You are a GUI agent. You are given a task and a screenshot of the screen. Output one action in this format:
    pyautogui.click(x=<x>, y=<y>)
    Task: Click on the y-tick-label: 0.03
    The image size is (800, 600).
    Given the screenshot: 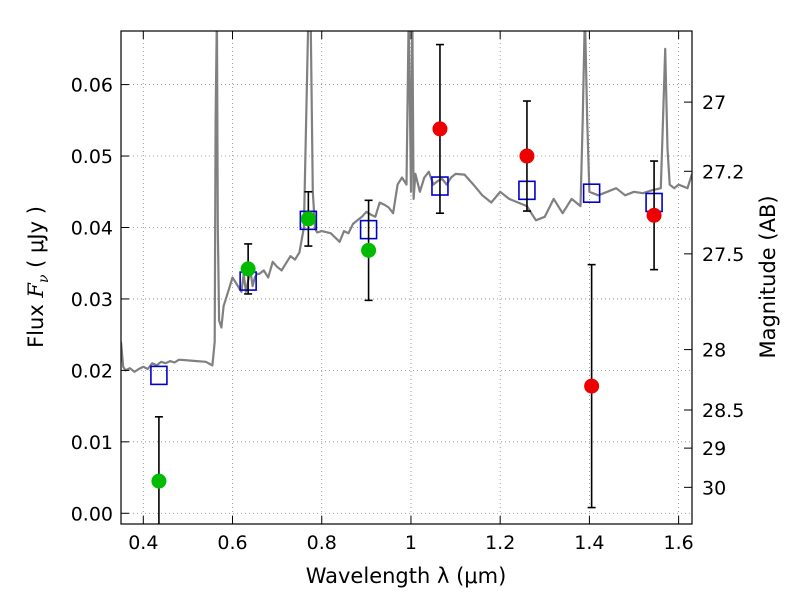 What is the action you would take?
    pyautogui.click(x=92, y=300)
    